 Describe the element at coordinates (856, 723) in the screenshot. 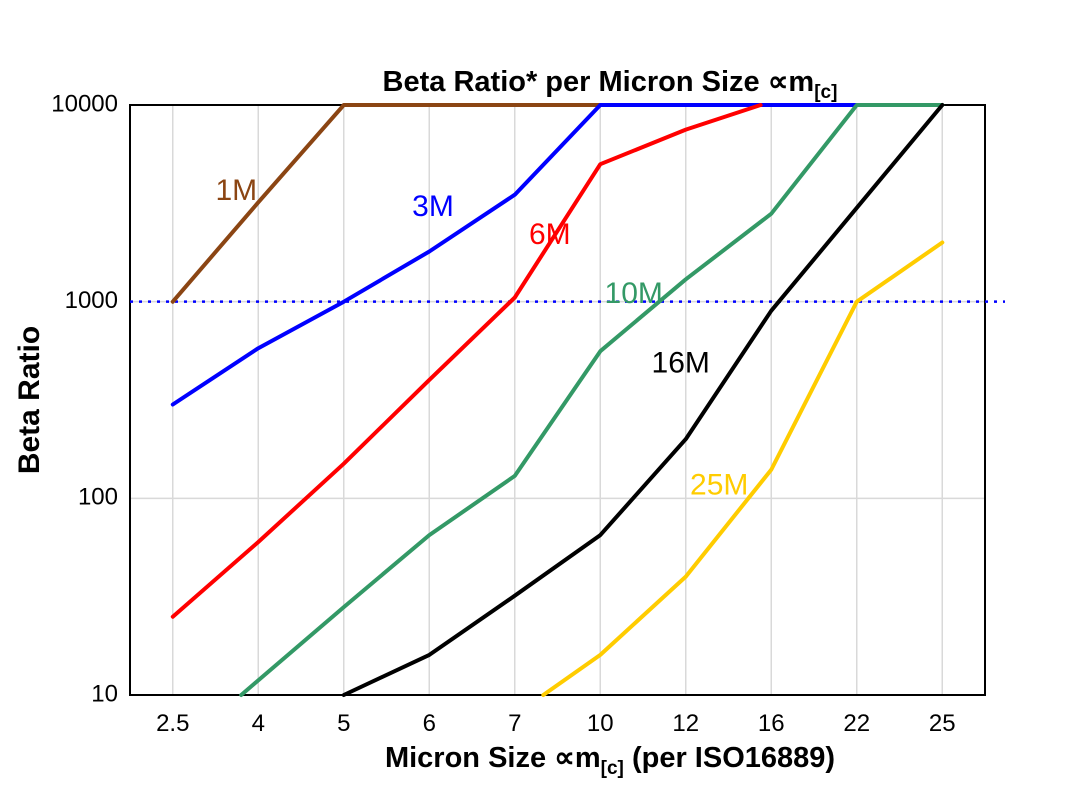

I see `x-tick-label: 22` at that location.